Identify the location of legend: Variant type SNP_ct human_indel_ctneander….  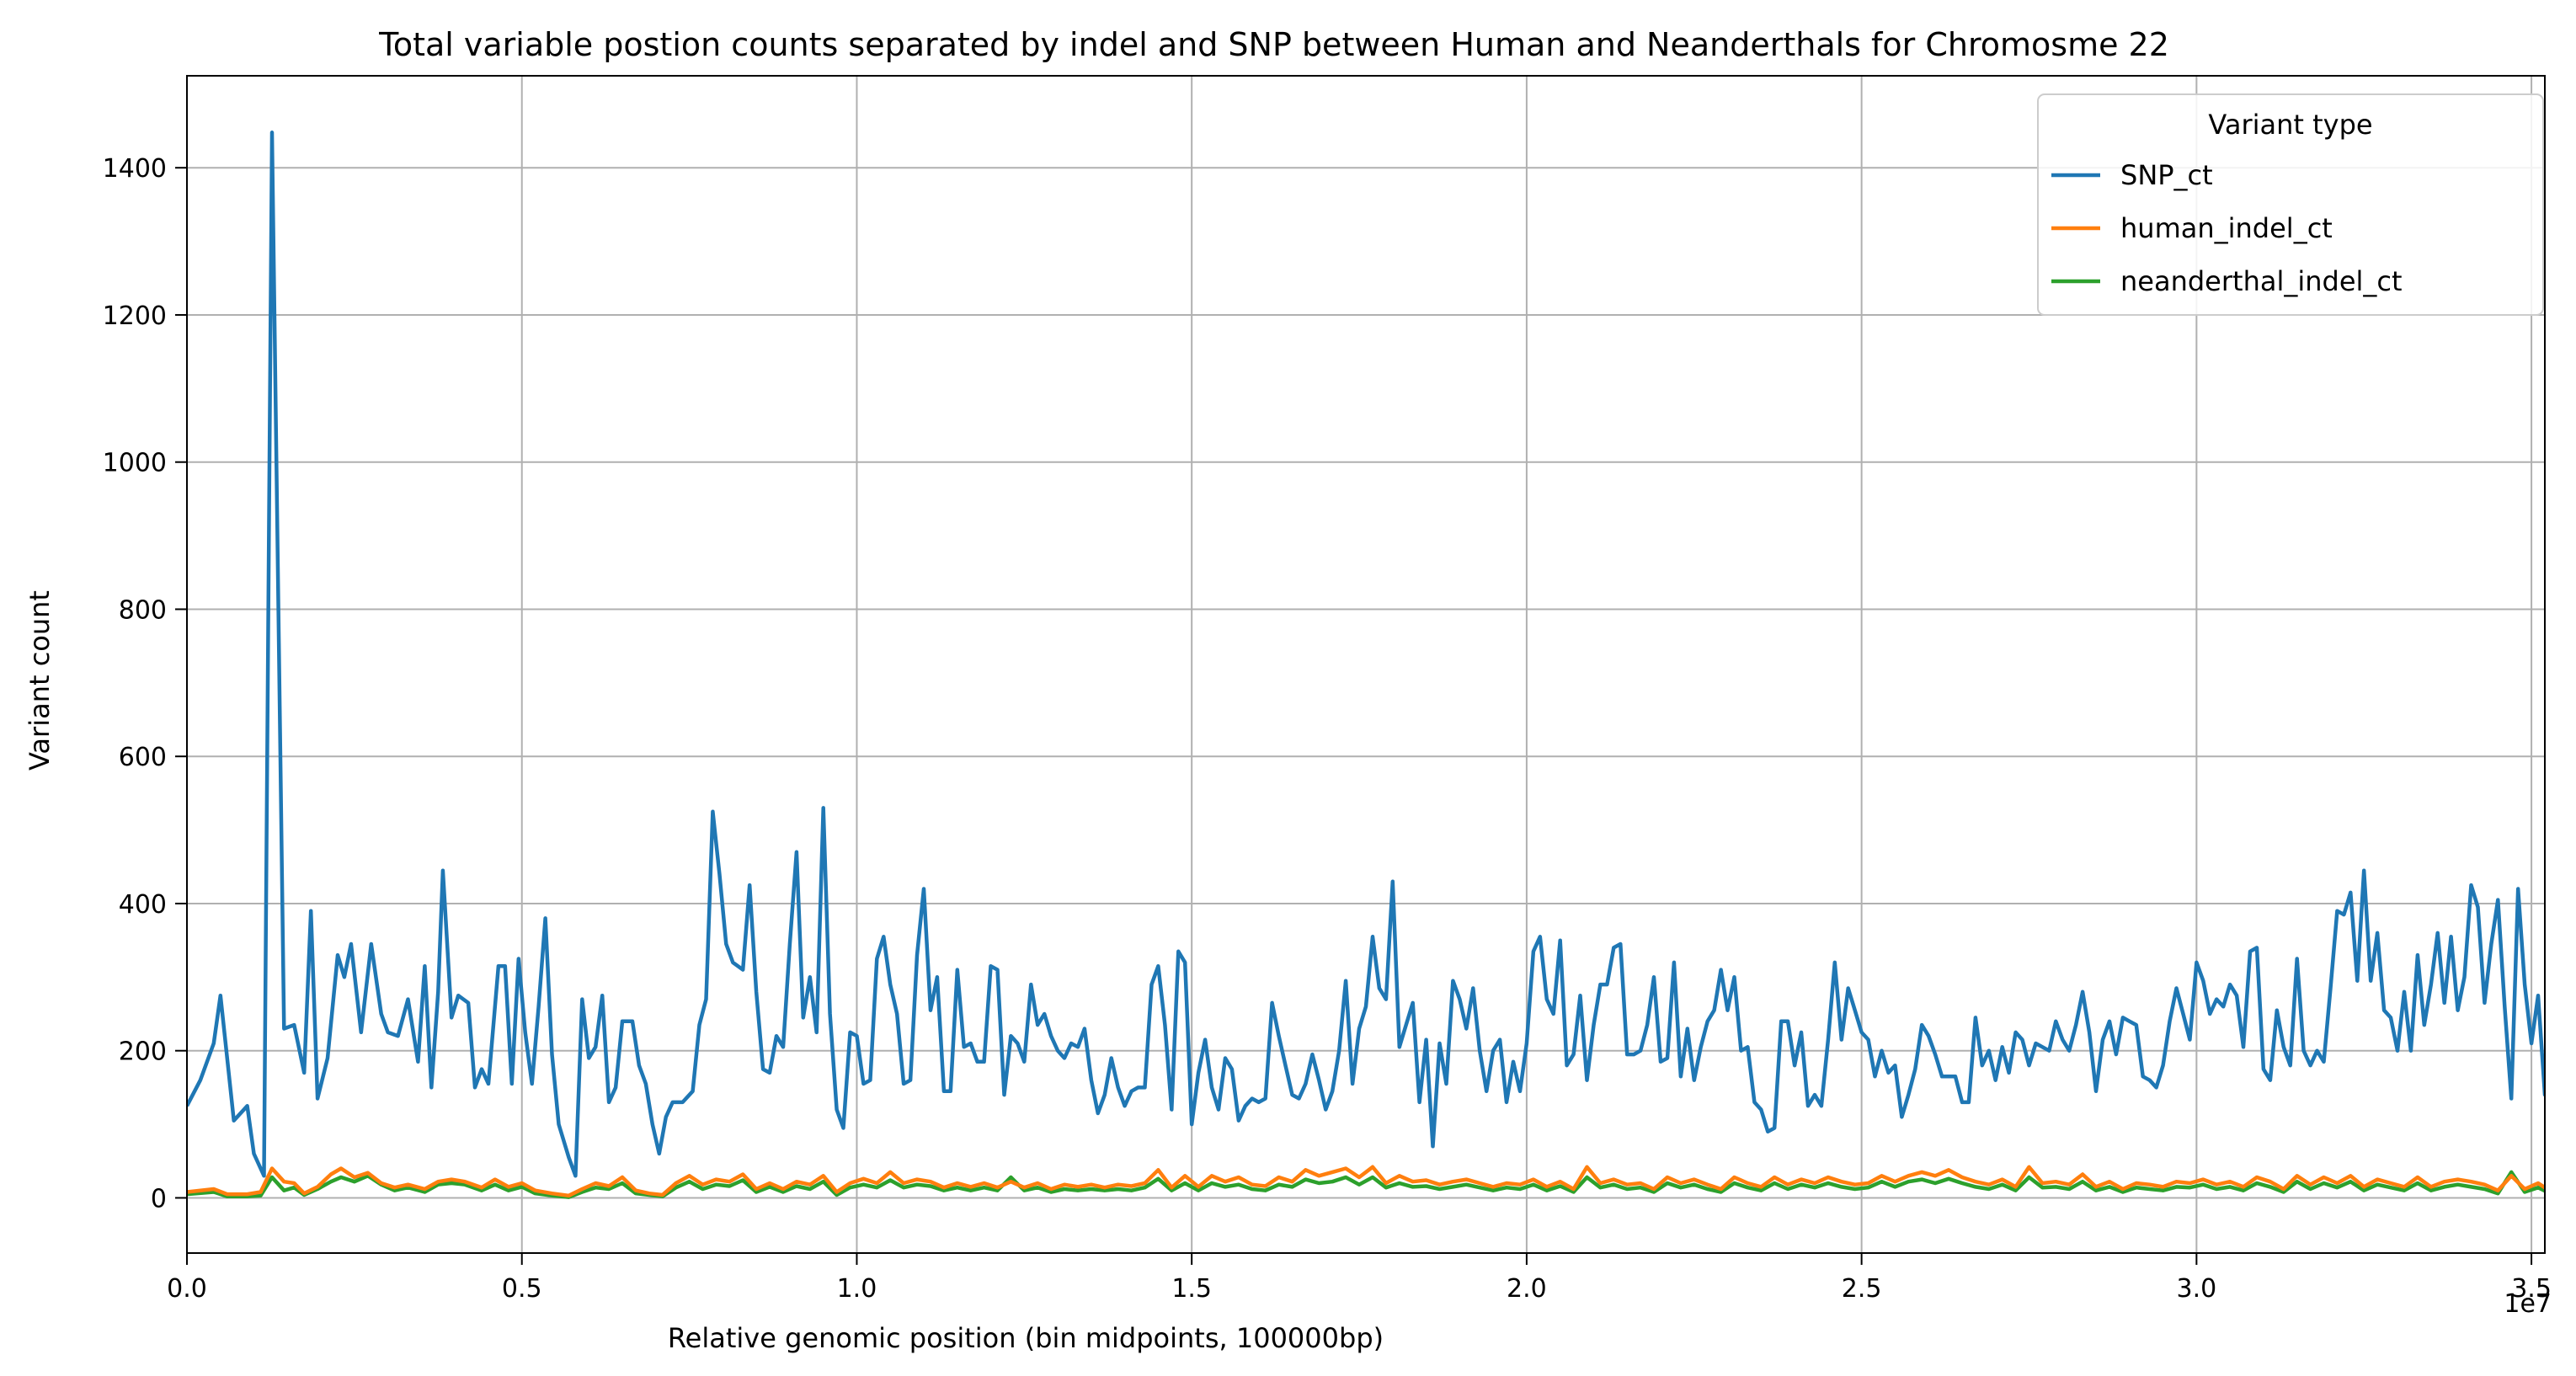
(2290, 204).